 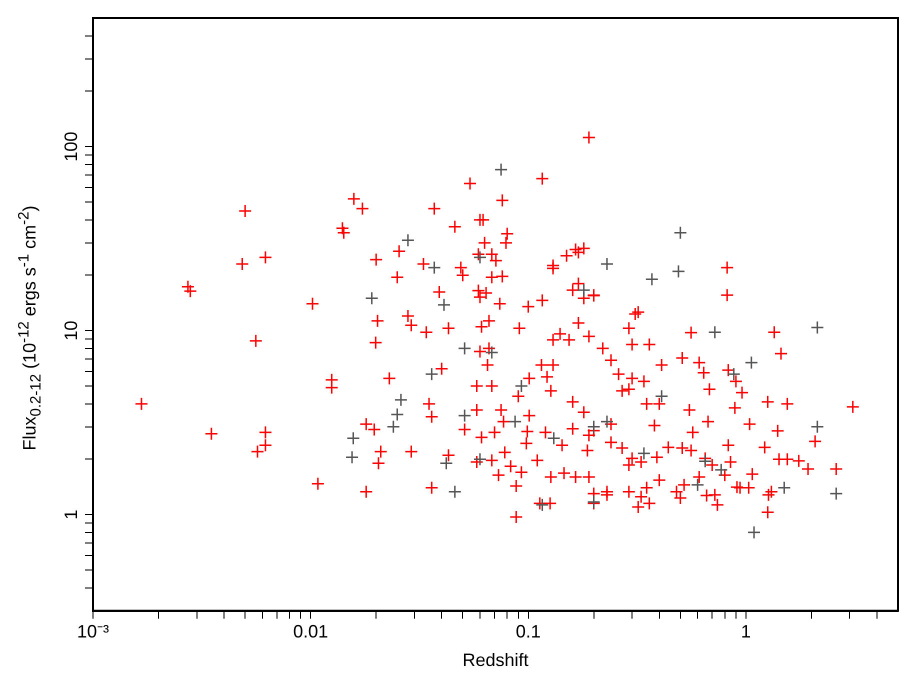 What do you see at coordinates (70, 515) in the screenshot?
I see `y-tick-label: 1` at bounding box center [70, 515].